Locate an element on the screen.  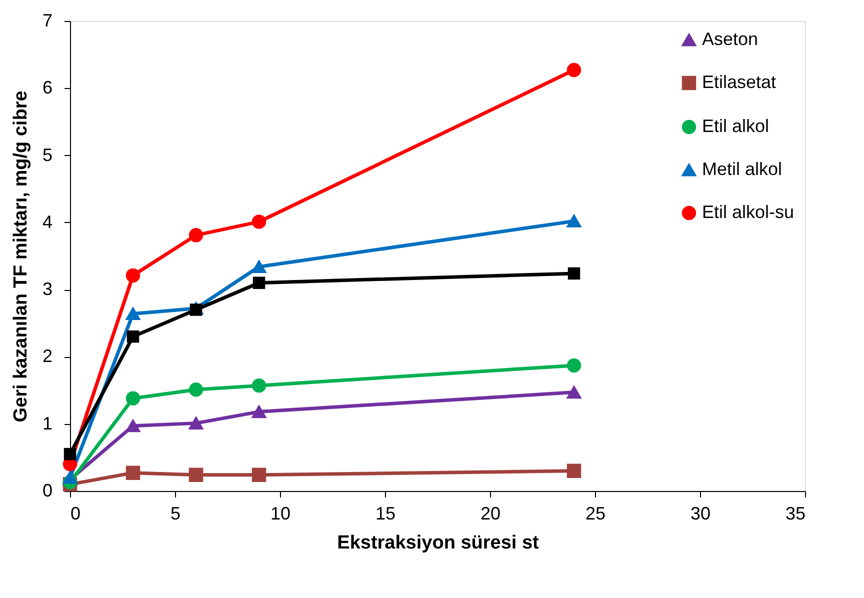
x-tick-label: 35 is located at coordinates (795, 514).